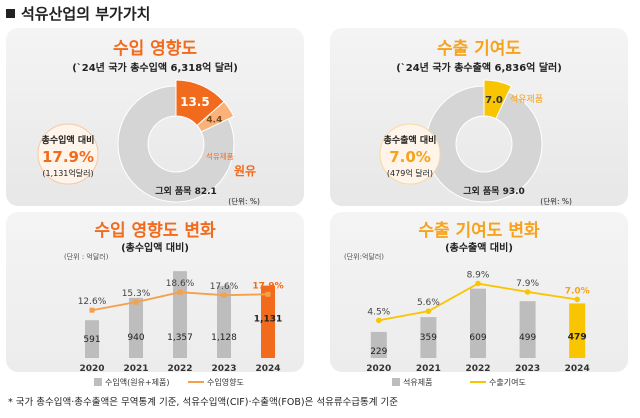 The height and width of the screenshot is (418, 640). What do you see at coordinates (155, 68) in the screenshot?
I see `import-pie-subtitle: (`24년 국가 총수입액 6,318억 달러)` at bounding box center [155, 68].